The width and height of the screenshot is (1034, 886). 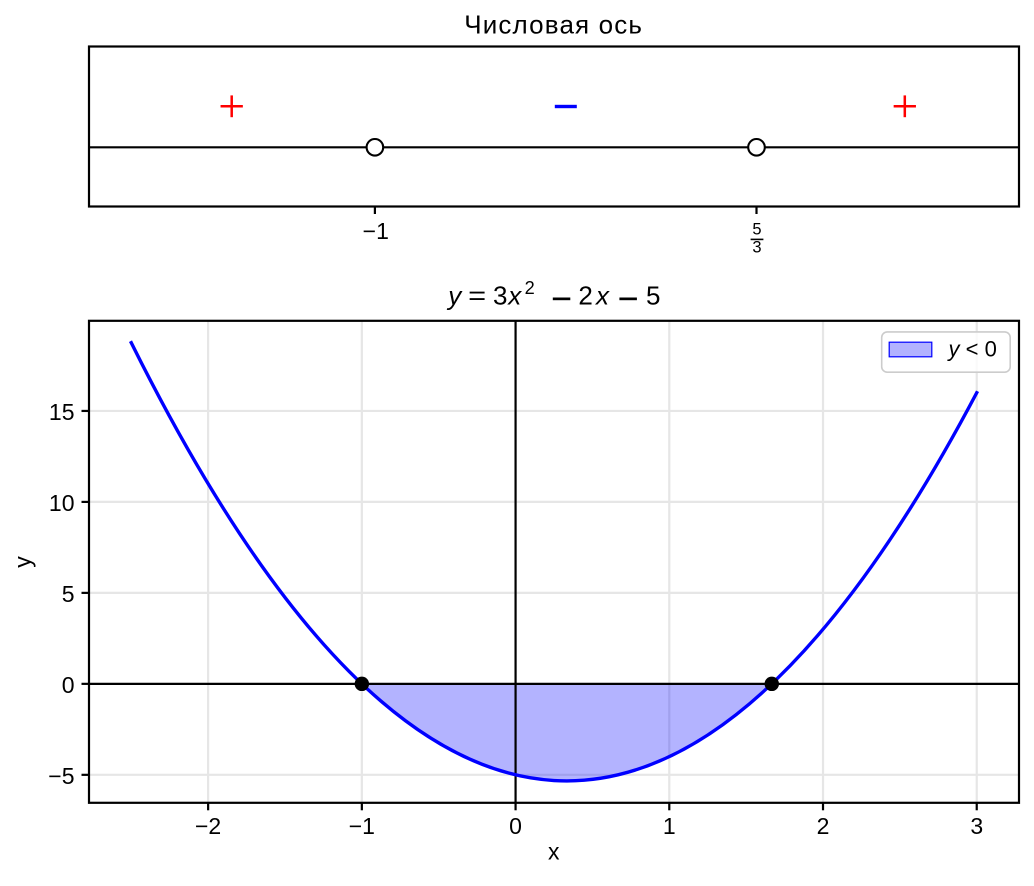 What do you see at coordinates (62, 503) in the screenshot?
I see `svg-text: 10` at bounding box center [62, 503].